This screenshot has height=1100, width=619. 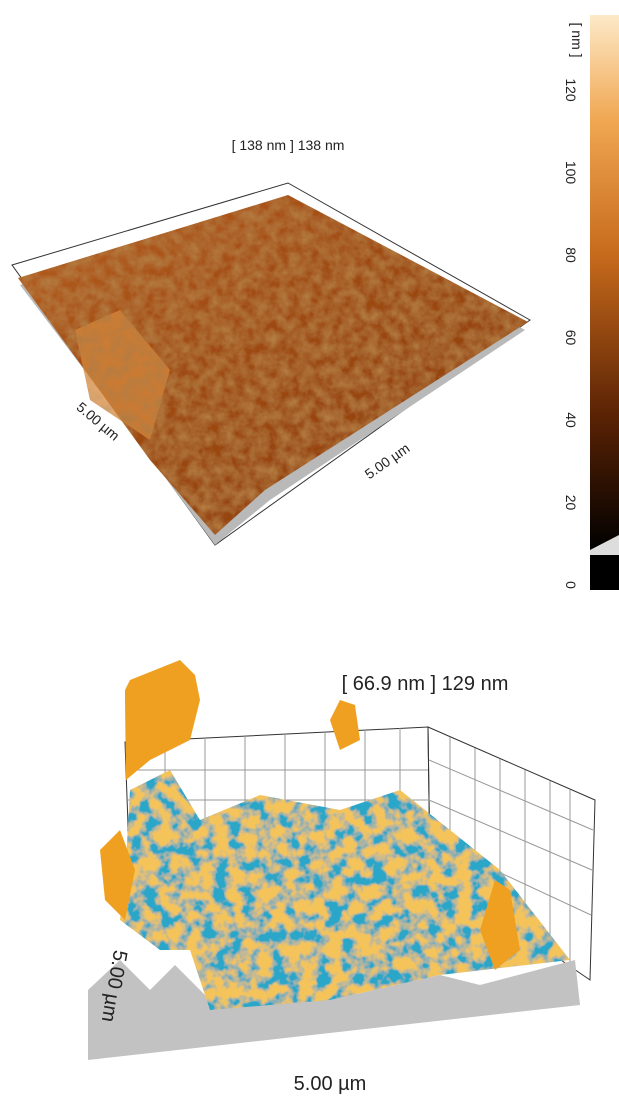 What do you see at coordinates (571, 585) in the screenshot?
I see `colorbar-tick-label: 0` at bounding box center [571, 585].